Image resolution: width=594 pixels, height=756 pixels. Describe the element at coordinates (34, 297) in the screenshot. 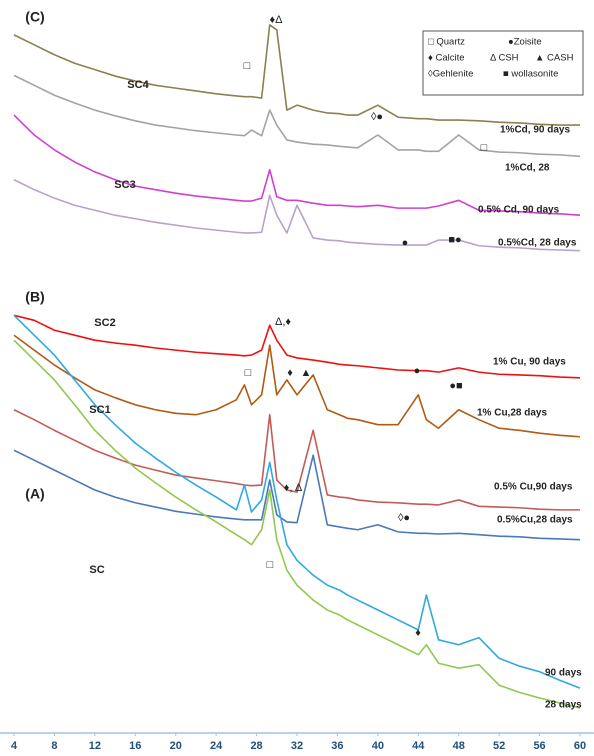

I see `panel-label: (B)` at that location.